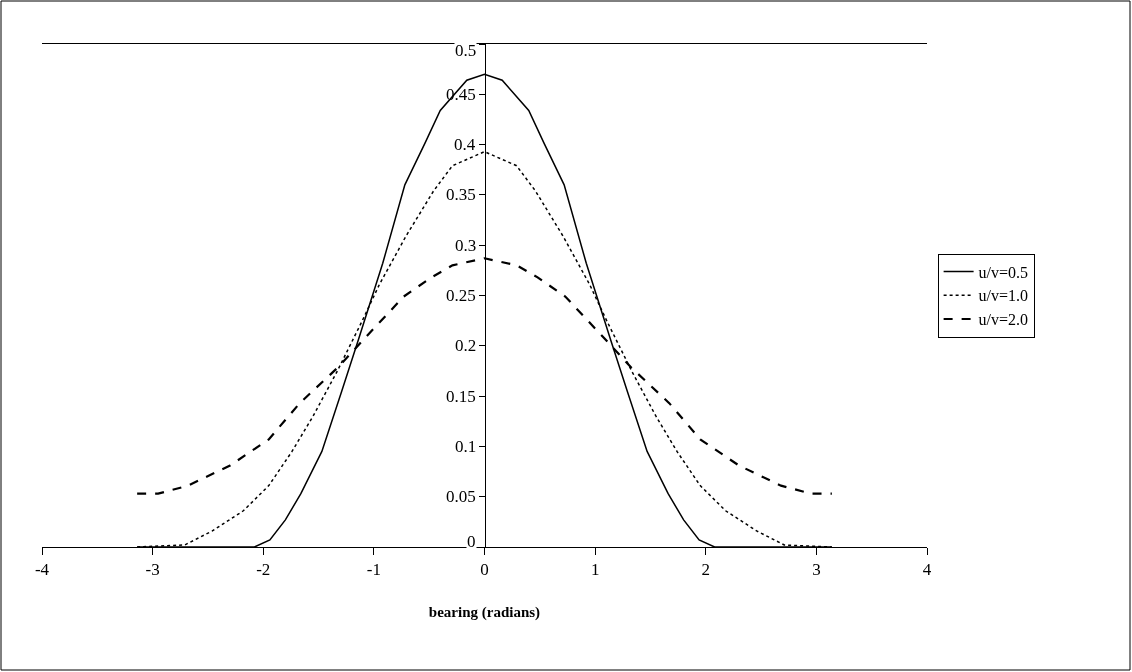 This screenshot has width=1132, height=672. I want to click on y-tick-label: 0.4, so click(465, 144).